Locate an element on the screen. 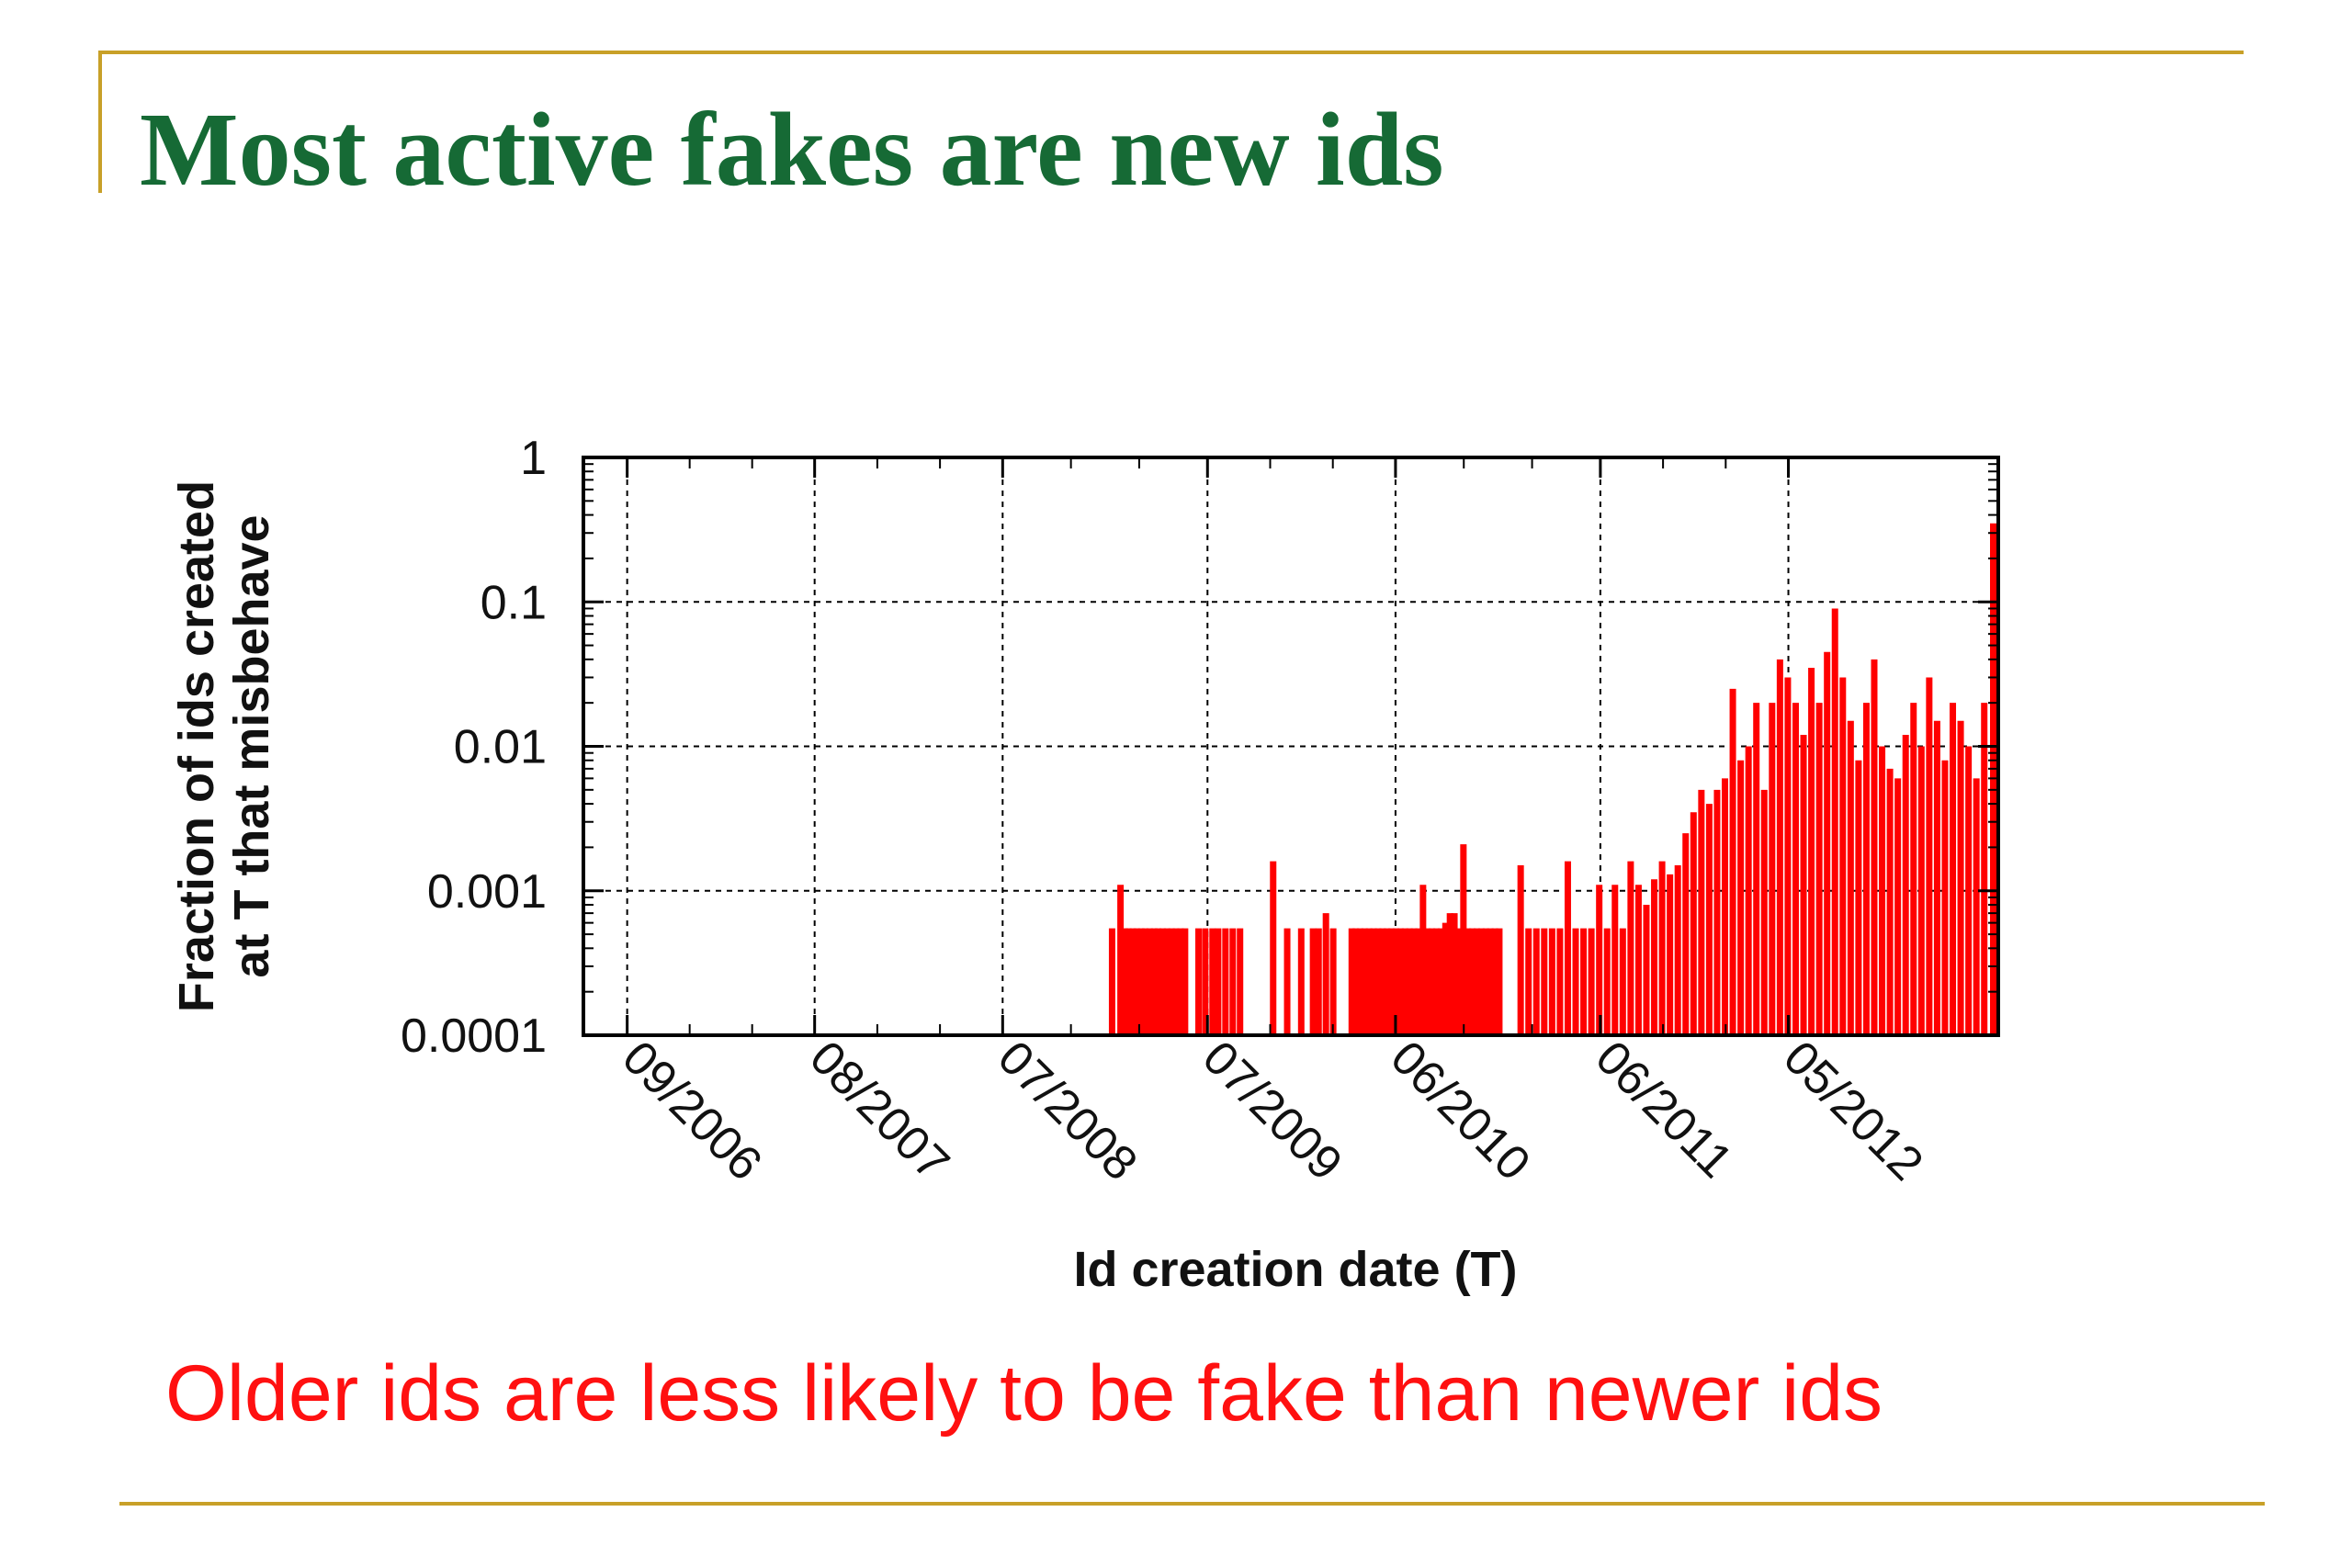  y-axis-title-line2: at T that misbehave is located at coordinates (251, 745).